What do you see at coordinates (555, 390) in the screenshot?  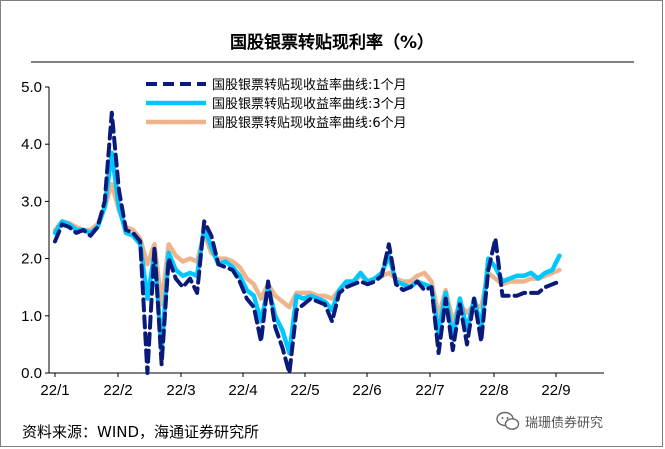 I see `x-tick-label: 22/9` at bounding box center [555, 390].